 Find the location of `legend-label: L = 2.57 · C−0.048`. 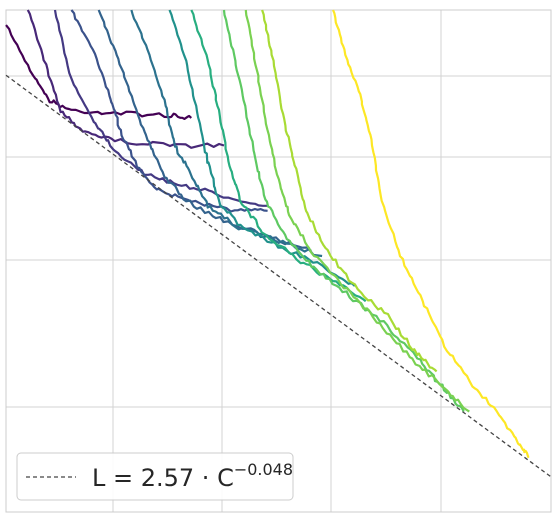

legend-label: L = 2.57 · C−0.048 is located at coordinates (192, 476).